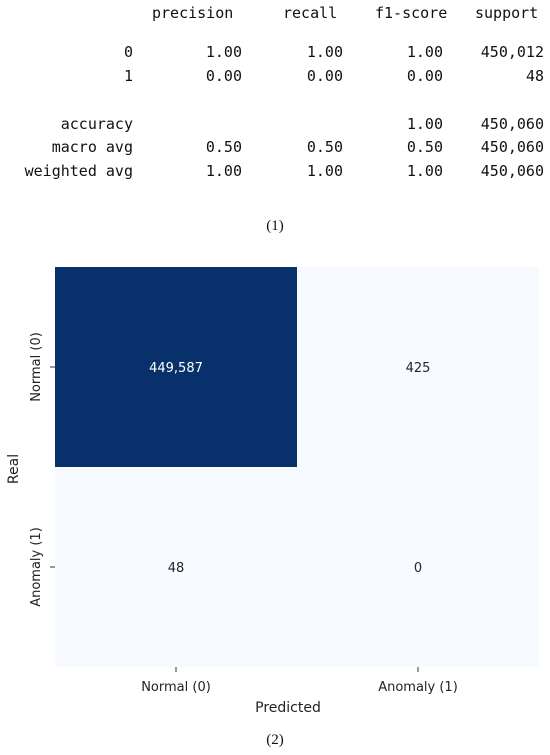 This screenshot has height=755, width=550. I want to click on report-cell-recall: 0.50, so click(324, 147).